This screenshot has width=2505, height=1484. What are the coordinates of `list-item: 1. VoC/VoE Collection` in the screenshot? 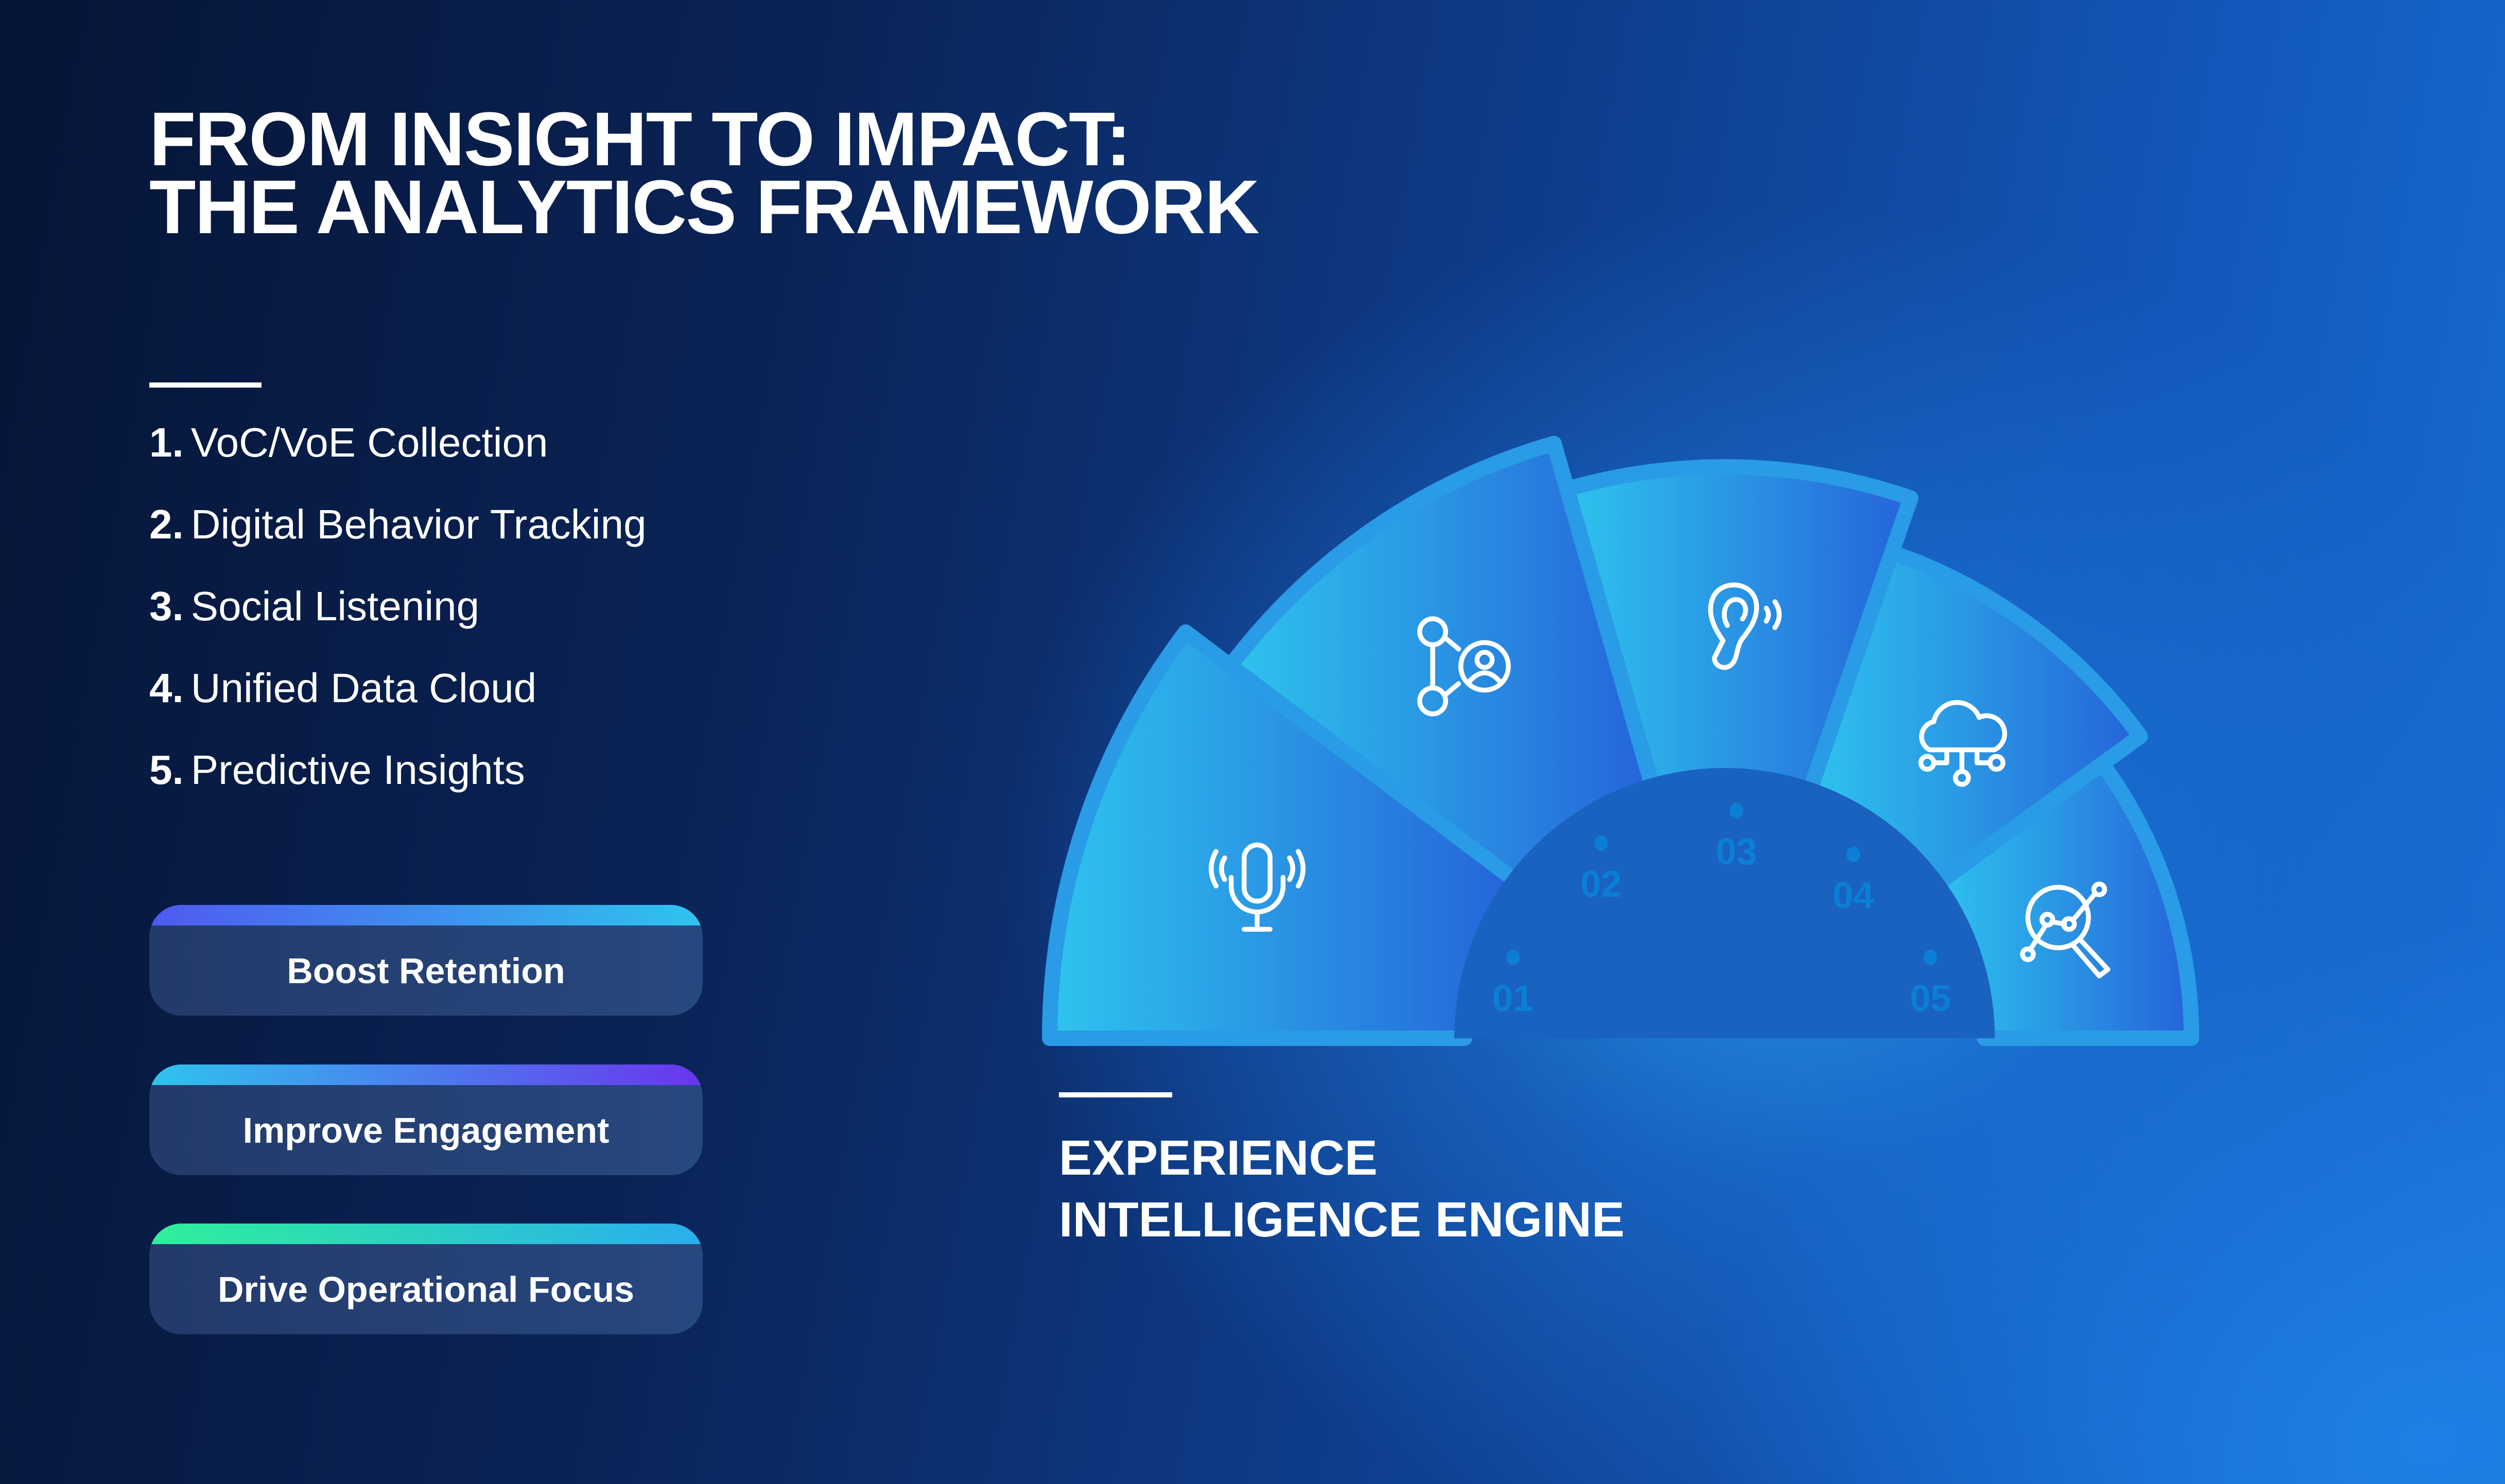 It's located at (348, 442).